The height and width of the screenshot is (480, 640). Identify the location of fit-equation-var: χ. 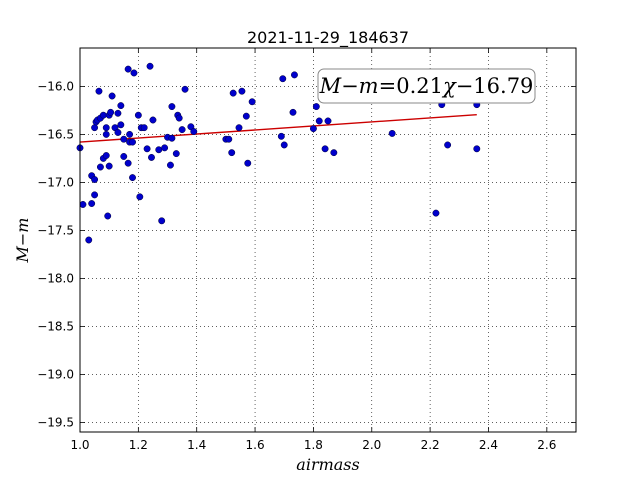
(449, 86).